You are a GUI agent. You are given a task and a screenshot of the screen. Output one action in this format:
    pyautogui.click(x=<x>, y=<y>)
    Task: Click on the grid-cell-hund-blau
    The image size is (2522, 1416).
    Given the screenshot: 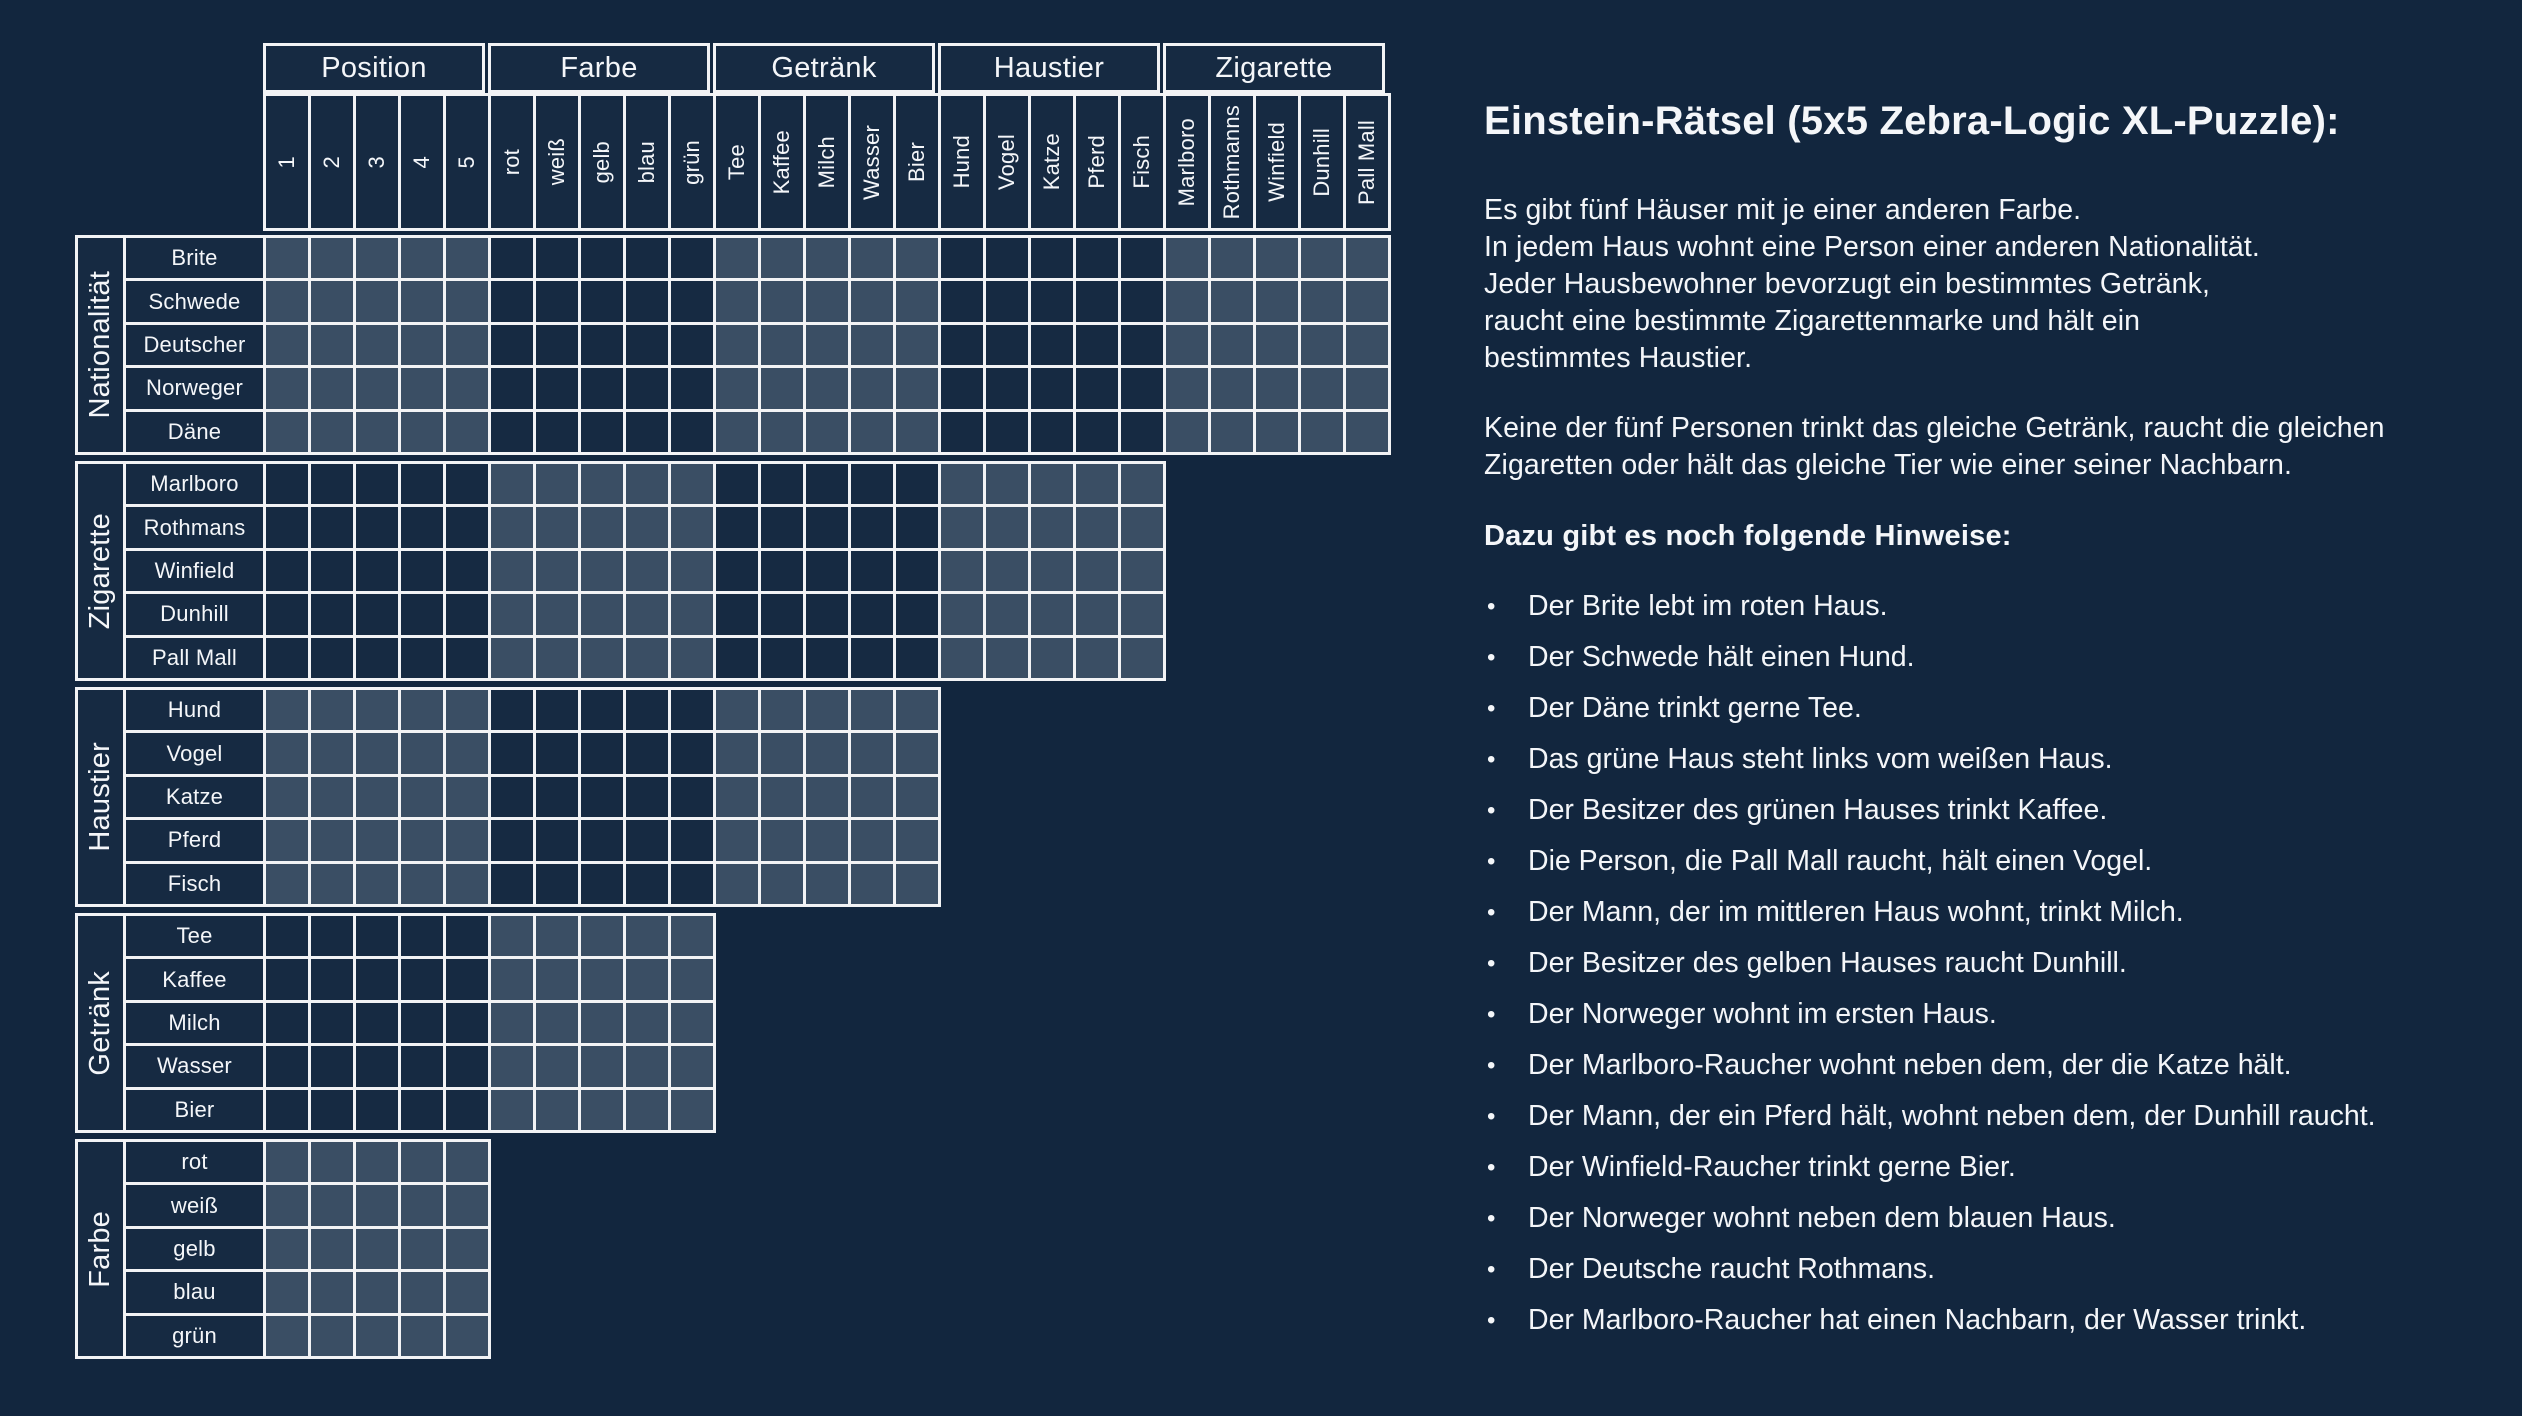 What is the action you would take?
    pyautogui.click(x=647, y=710)
    